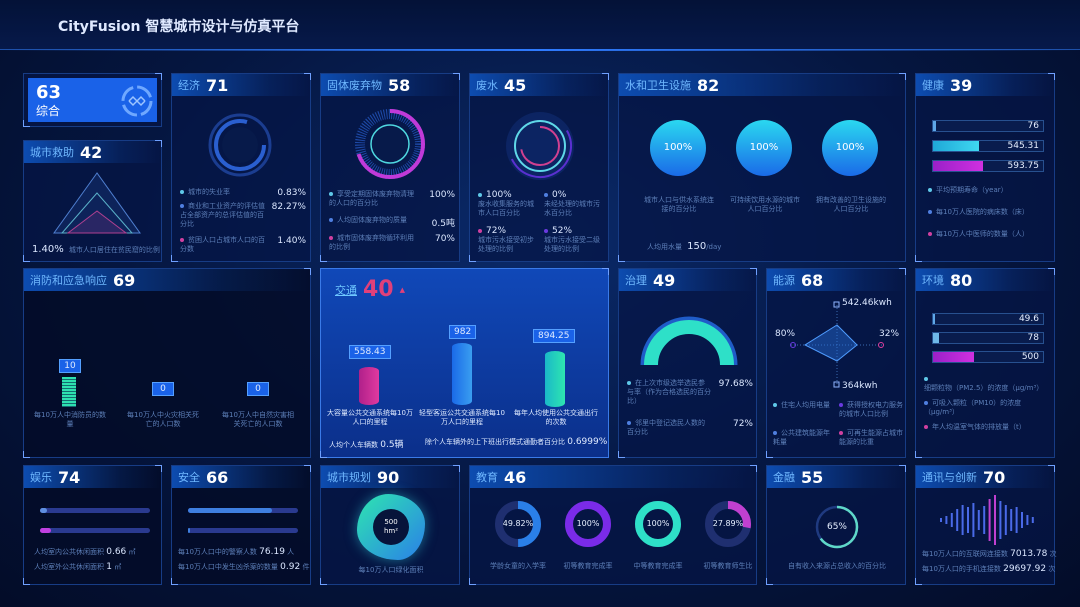 The height and width of the screenshot is (607, 1080). Describe the element at coordinates (658, 566) in the screenshot. I see `metric-label: 中等教育完成率` at that location.